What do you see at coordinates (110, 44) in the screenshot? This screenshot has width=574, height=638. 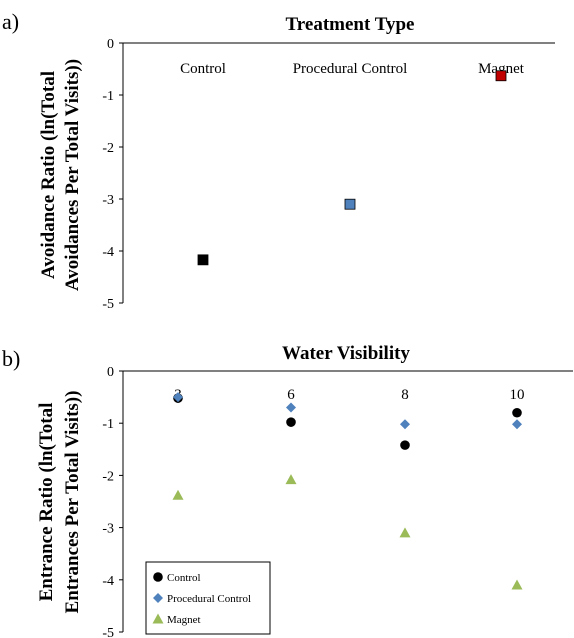 I see `panel-a-ytick-label: 0` at bounding box center [110, 44].